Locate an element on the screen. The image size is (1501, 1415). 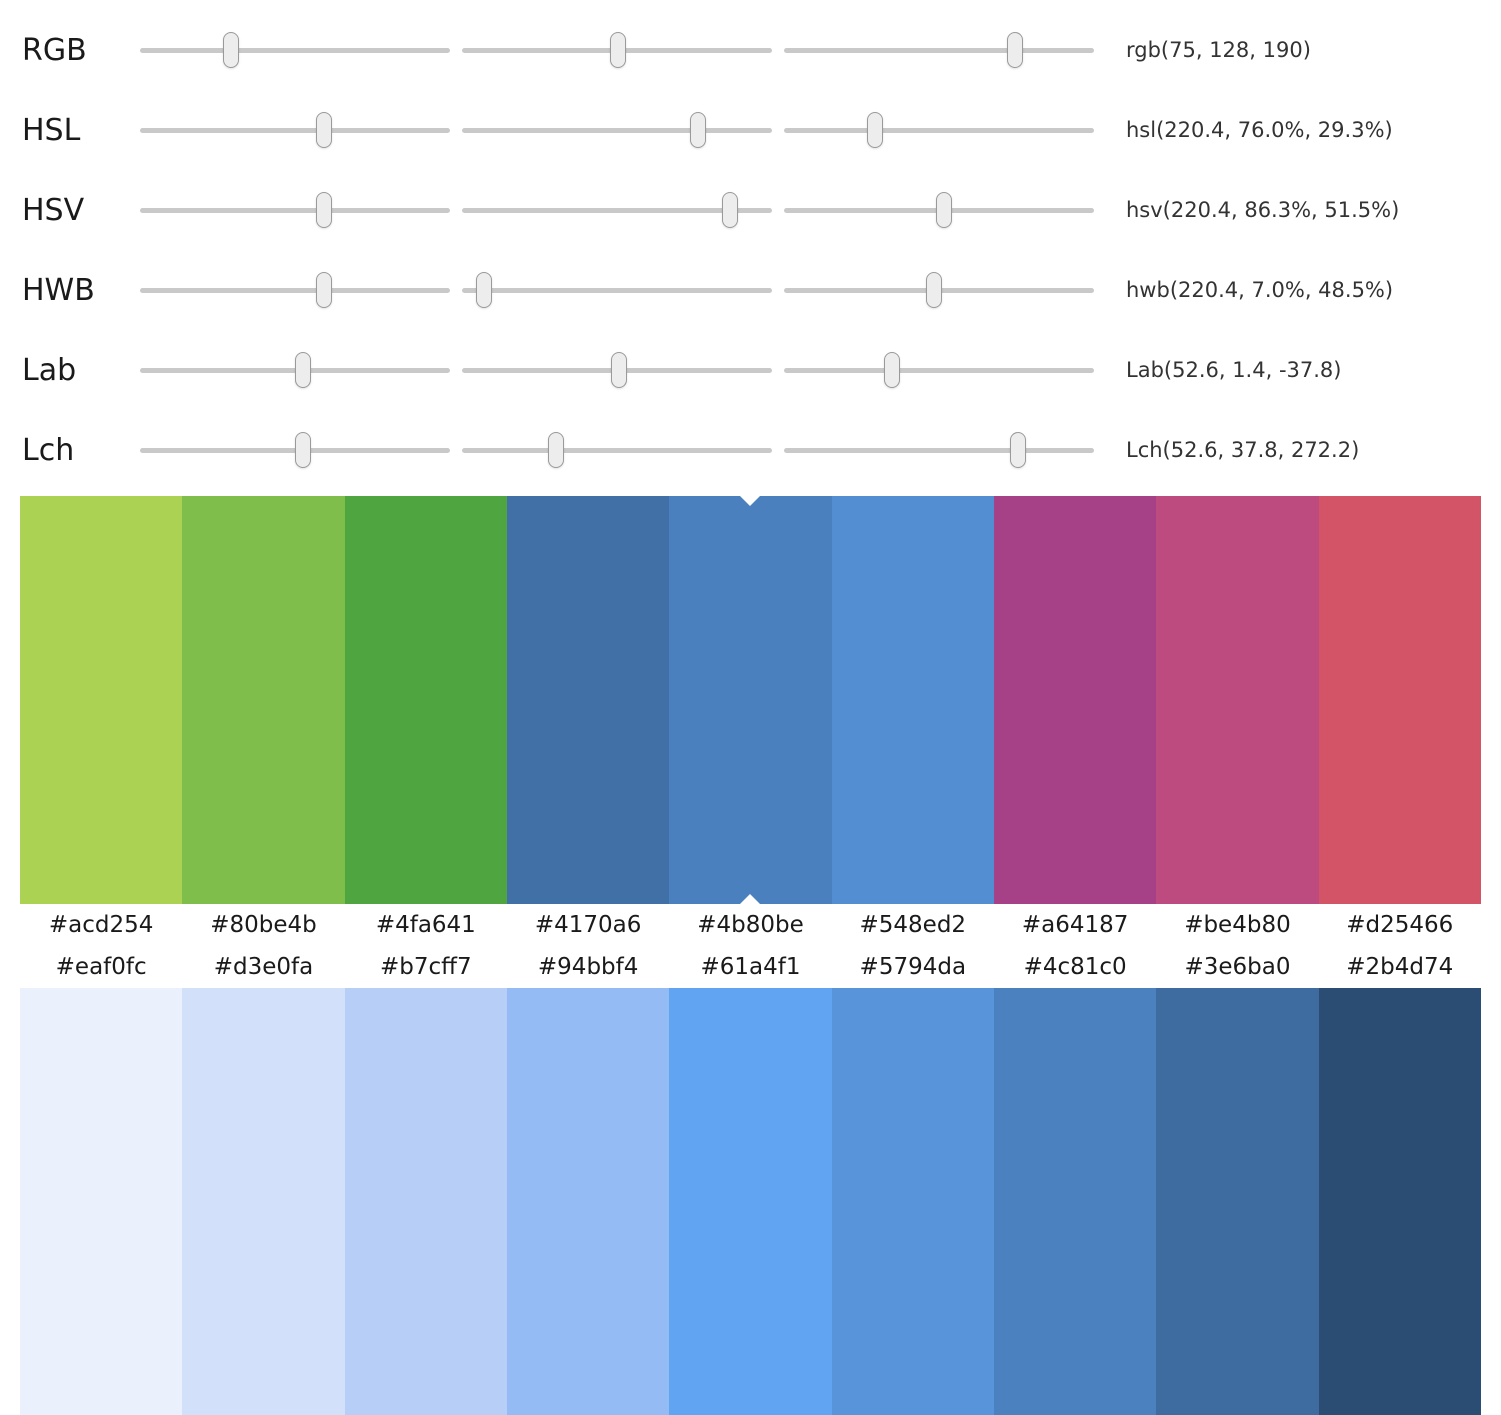
colorspace-label-hsl: HSL is located at coordinates (51, 130).